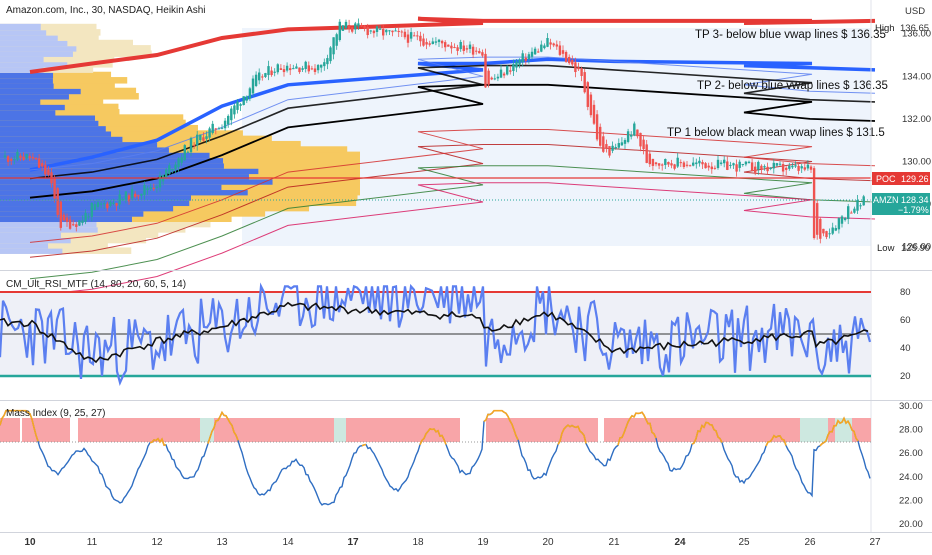 The width and height of the screenshot is (932, 555). Describe the element at coordinates (905, 376) in the screenshot. I see `rsi-tick-3: 20` at that location.